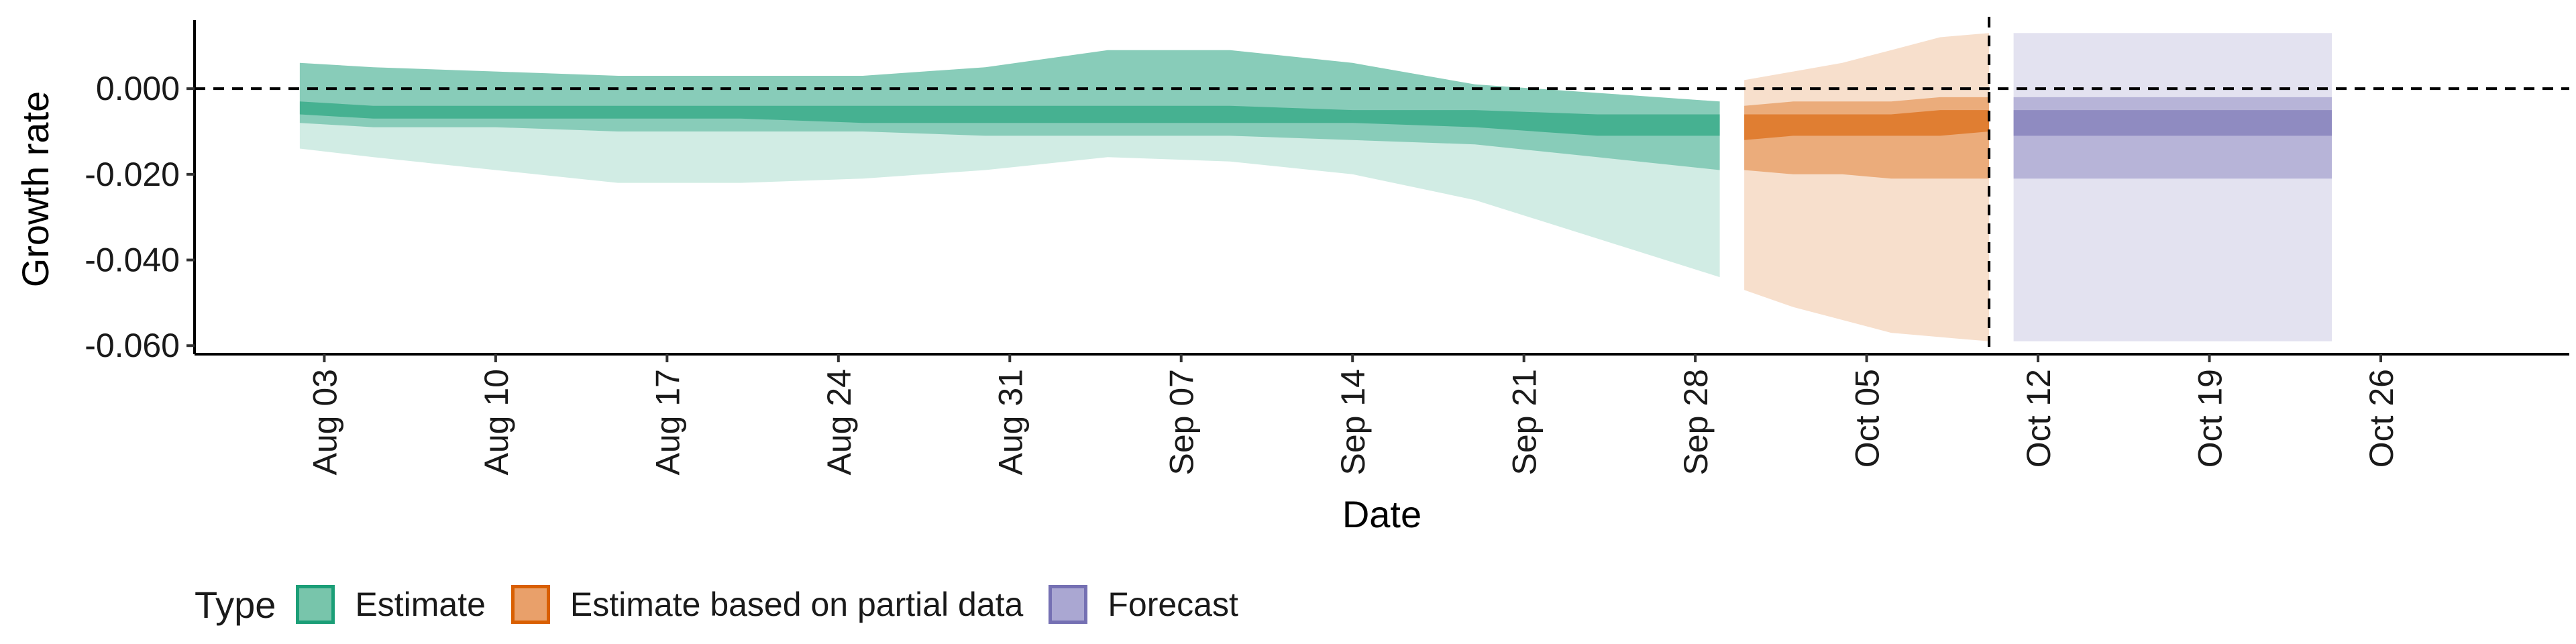 This screenshot has width=2576, height=644. What do you see at coordinates (132, 345) in the screenshot?
I see `y-tick-label: -0.060` at bounding box center [132, 345].